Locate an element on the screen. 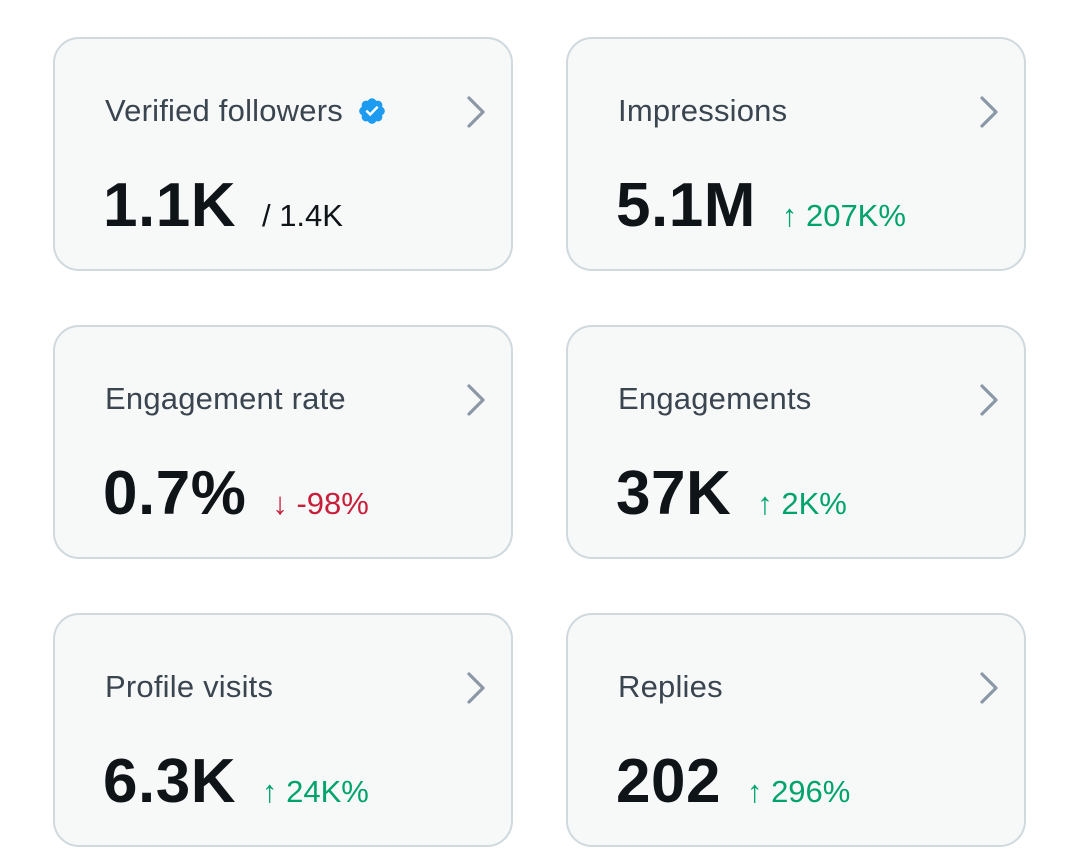 This screenshot has height=861, width=1079. card-title: Engagements is located at coordinates (715, 399).